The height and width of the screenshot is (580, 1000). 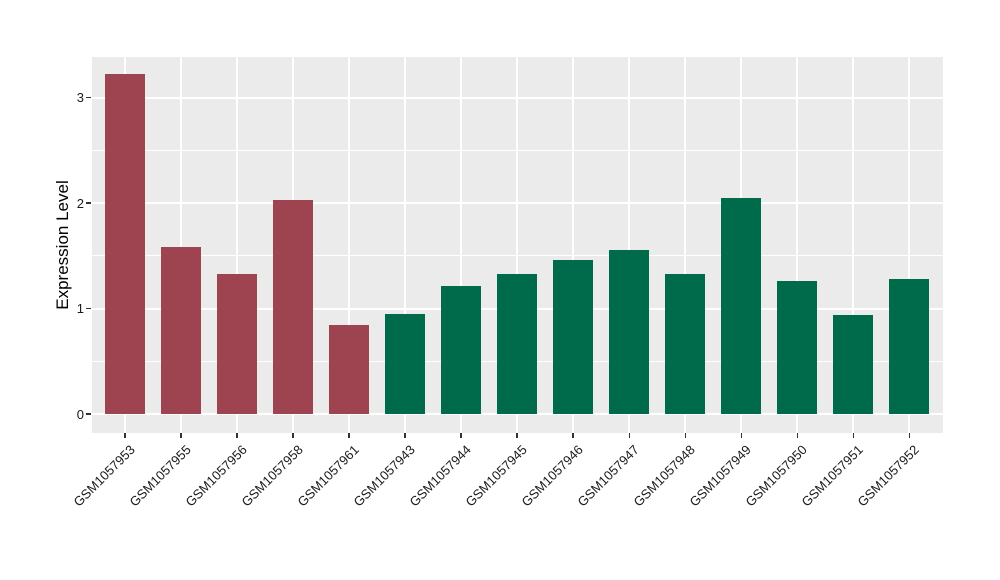 I want to click on bar-GSM1057952, so click(x=909, y=346).